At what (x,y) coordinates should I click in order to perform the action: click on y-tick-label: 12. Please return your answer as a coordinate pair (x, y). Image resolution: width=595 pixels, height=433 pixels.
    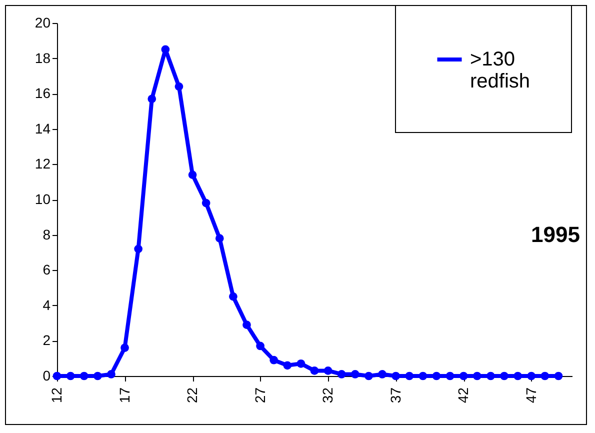
    Looking at the image, I should click on (42, 164).